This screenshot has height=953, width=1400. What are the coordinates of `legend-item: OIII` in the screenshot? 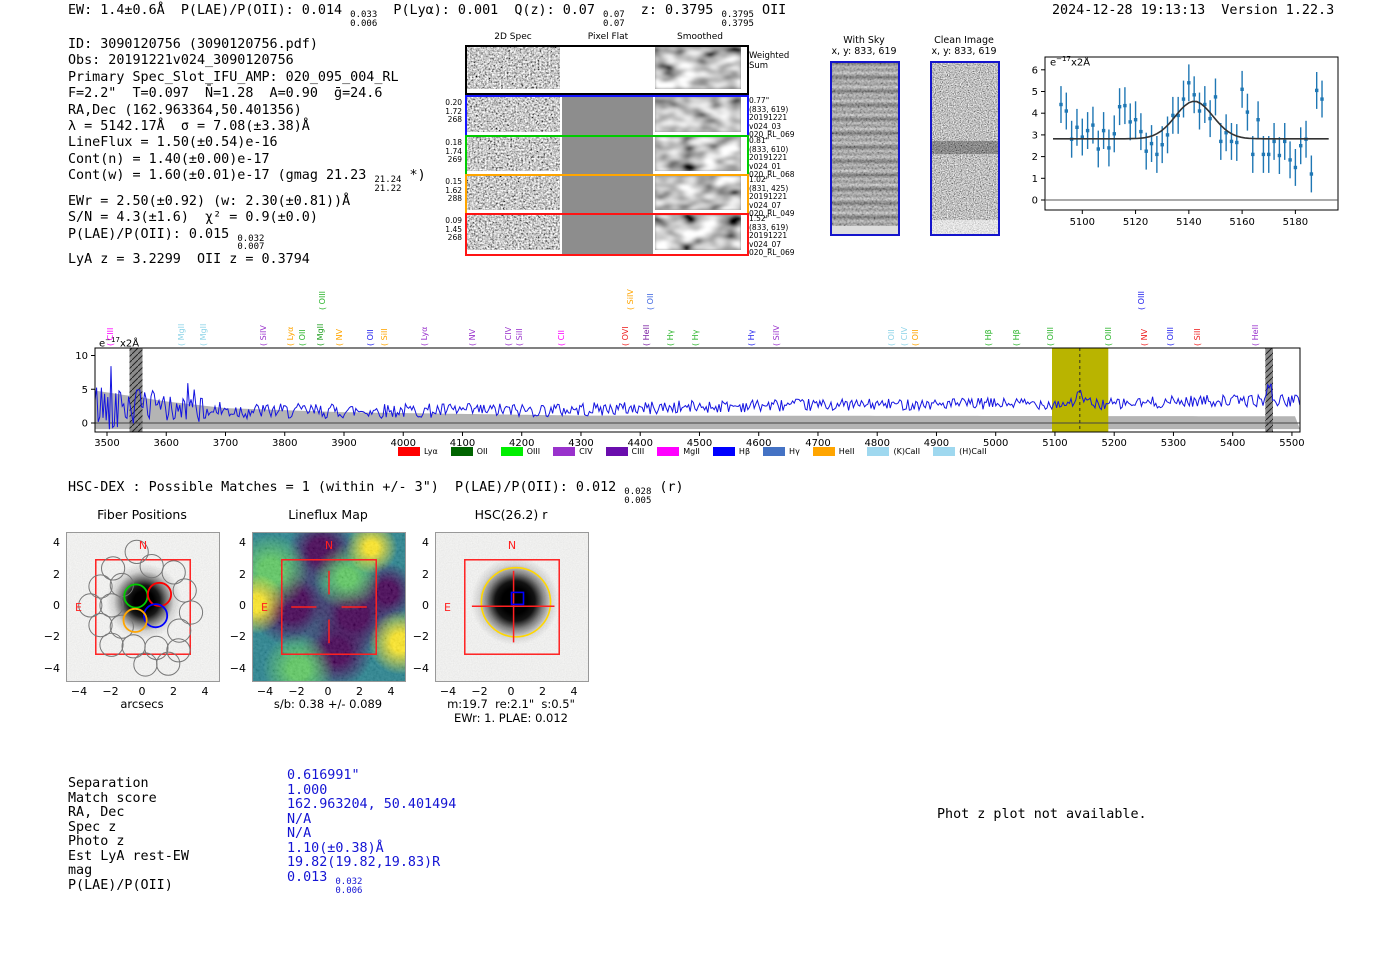 It's located at (520, 451).